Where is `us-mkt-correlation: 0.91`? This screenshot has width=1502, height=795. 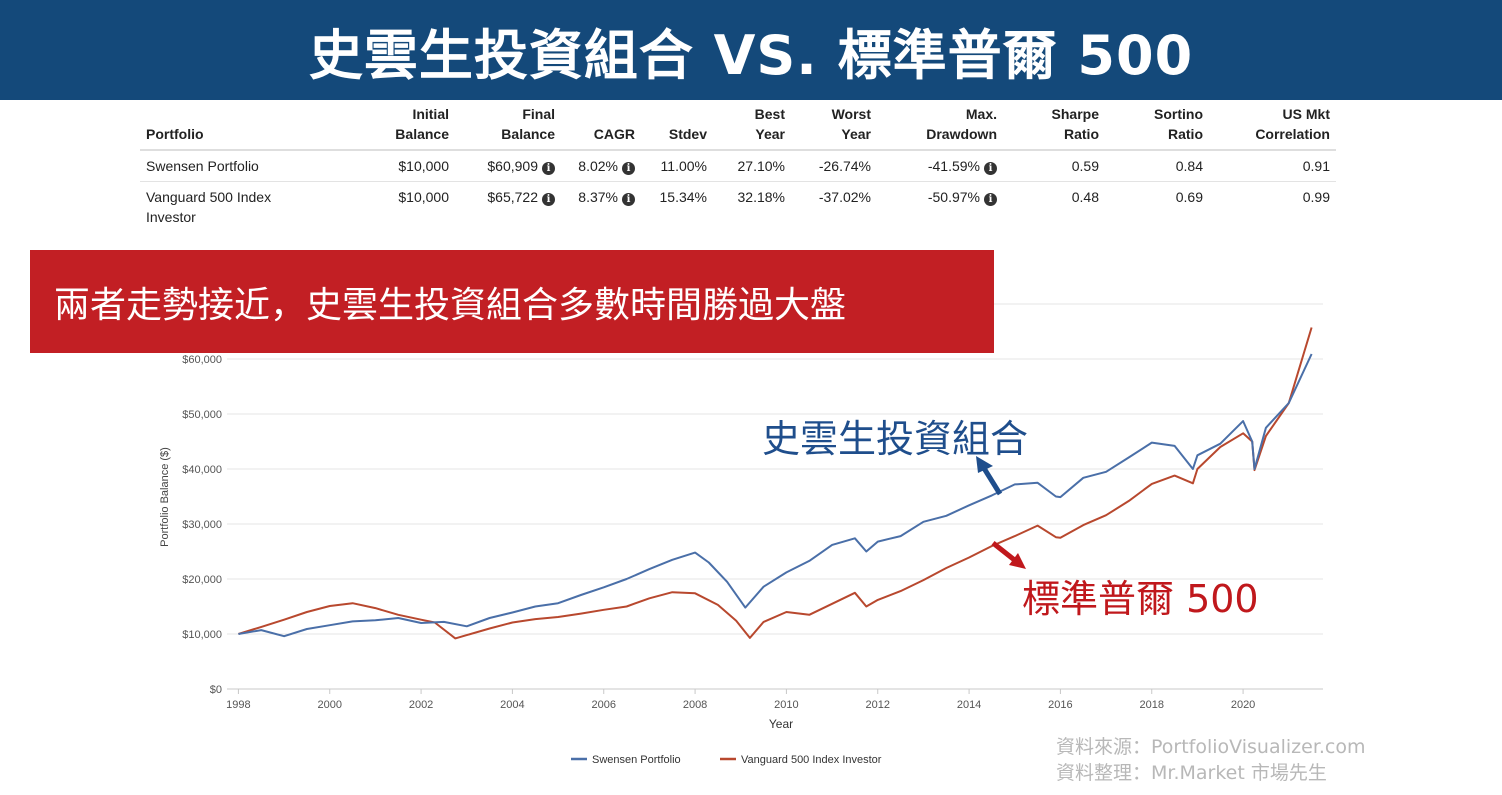
us-mkt-correlation: 0.91 is located at coordinates (1272, 166).